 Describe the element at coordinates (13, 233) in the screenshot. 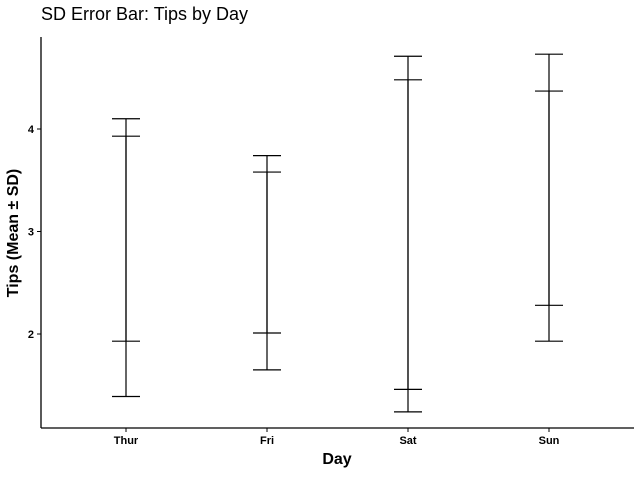

I see `y-axis-label: Tips (Mean ± SD)` at that location.